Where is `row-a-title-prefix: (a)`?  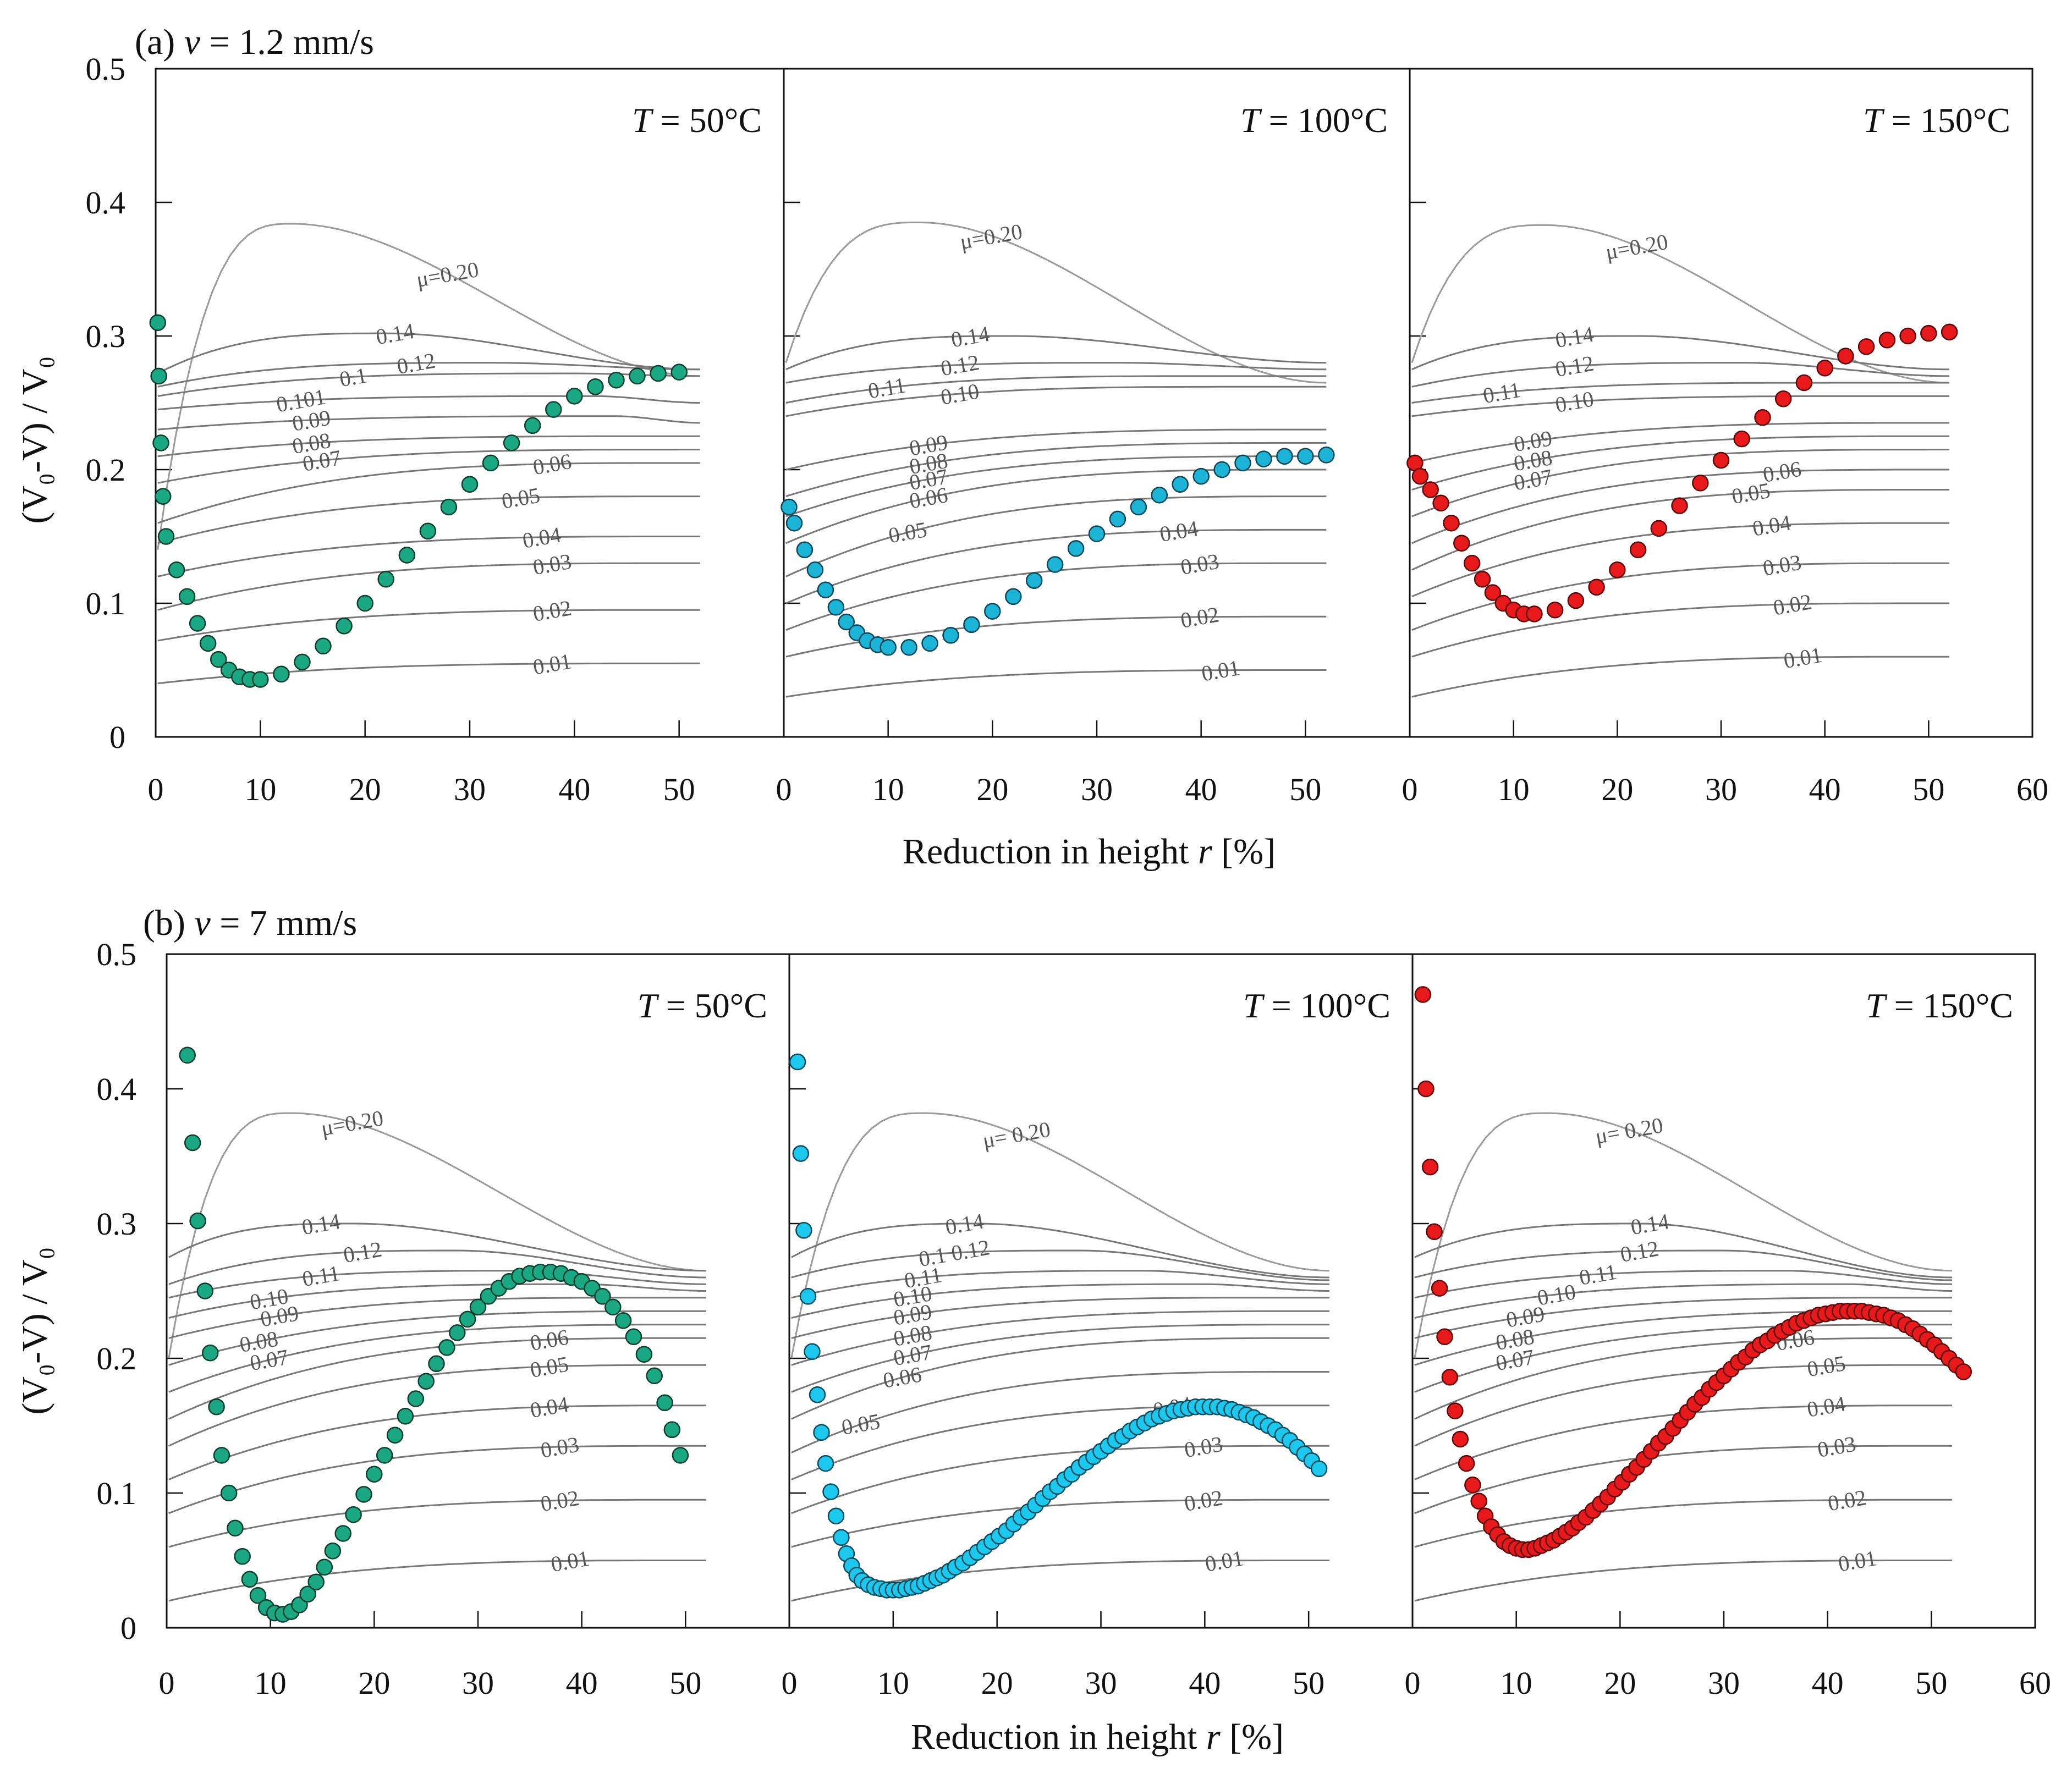
row-a-title-prefix: (a) is located at coordinates (160, 42).